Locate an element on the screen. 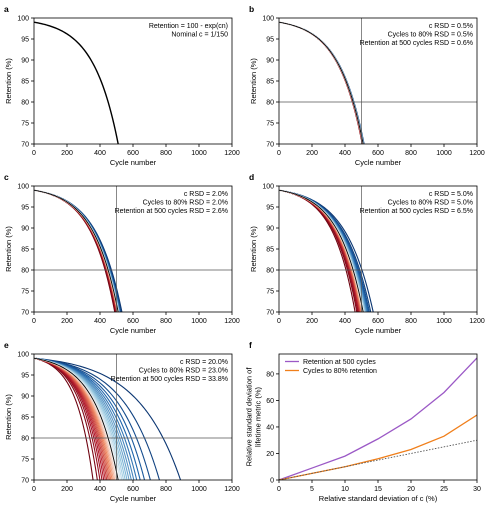  annotation: Nominal c = 1/150 is located at coordinates (199, 35).